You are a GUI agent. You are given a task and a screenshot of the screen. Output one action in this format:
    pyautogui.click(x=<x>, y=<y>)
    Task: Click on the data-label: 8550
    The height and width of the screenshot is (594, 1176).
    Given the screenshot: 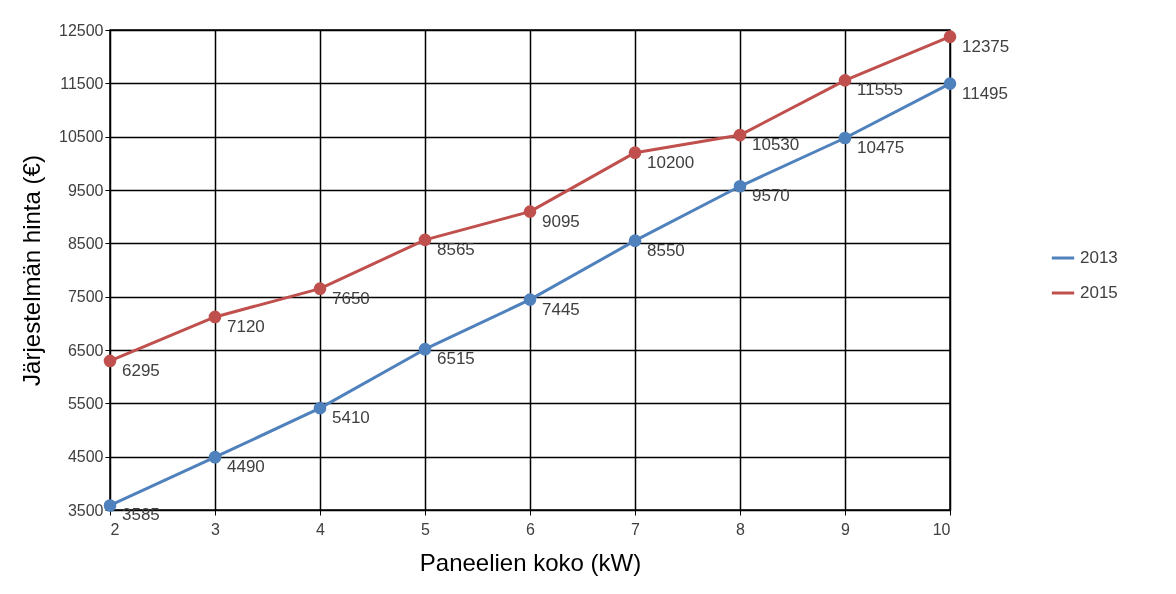 What is the action you would take?
    pyautogui.click(x=666, y=250)
    